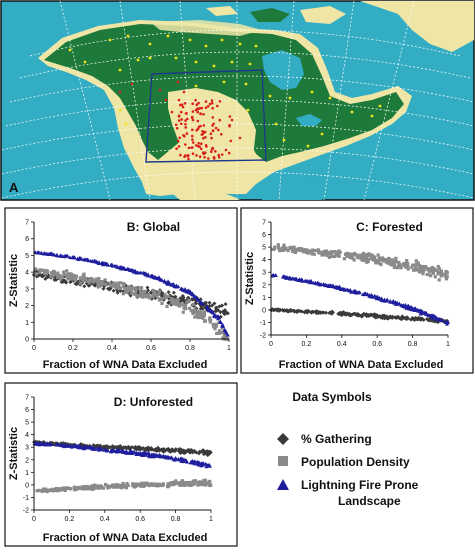  What do you see at coordinates (206, 116) in the screenshot?
I see `wna-study-region-box` at bounding box center [206, 116].